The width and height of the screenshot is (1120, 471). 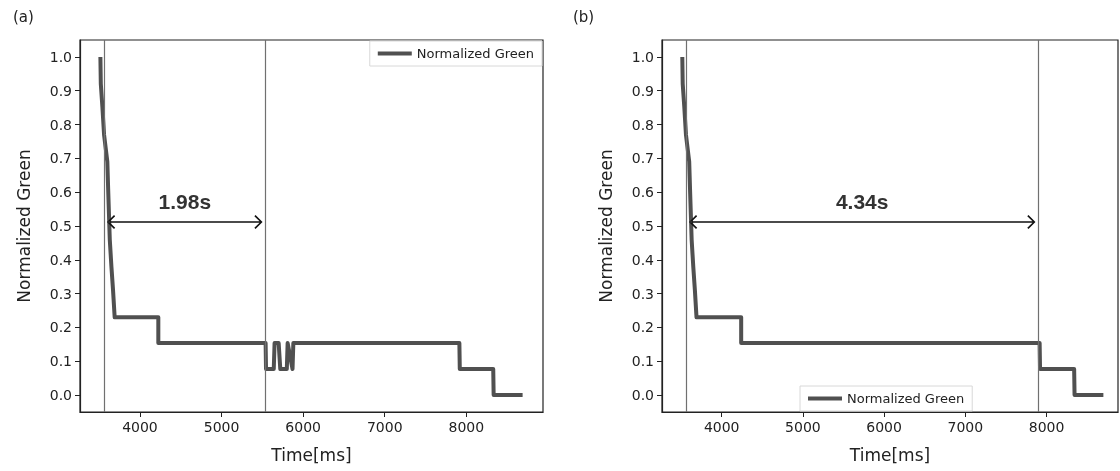 What do you see at coordinates (185, 202) in the screenshot?
I see `annotation: 1.98s` at bounding box center [185, 202].